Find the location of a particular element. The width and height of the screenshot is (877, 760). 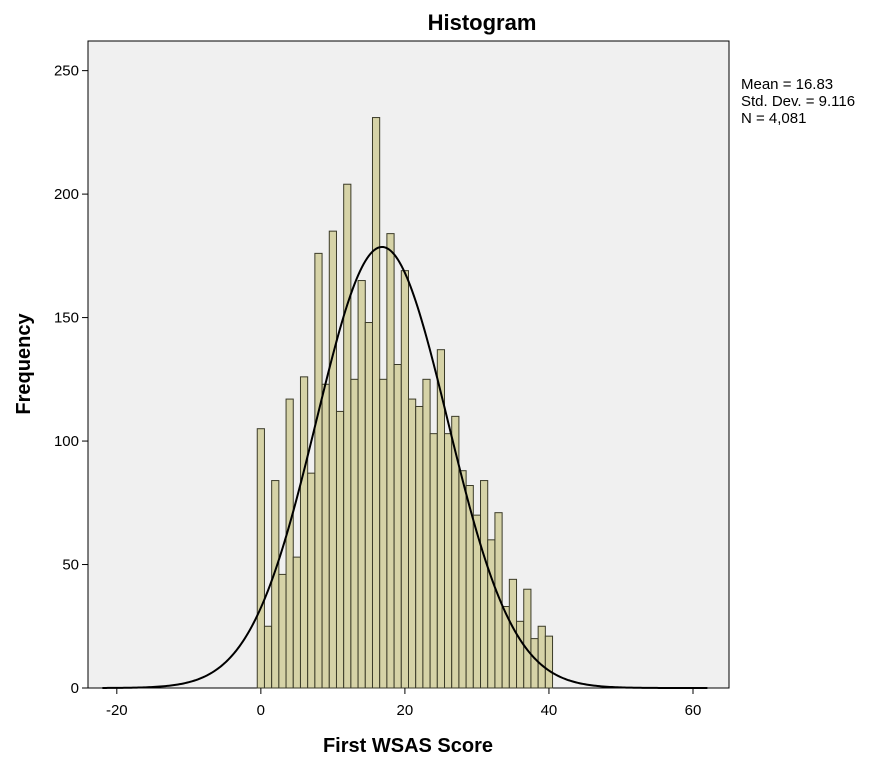

x-tick-label: 40 is located at coordinates (549, 710).